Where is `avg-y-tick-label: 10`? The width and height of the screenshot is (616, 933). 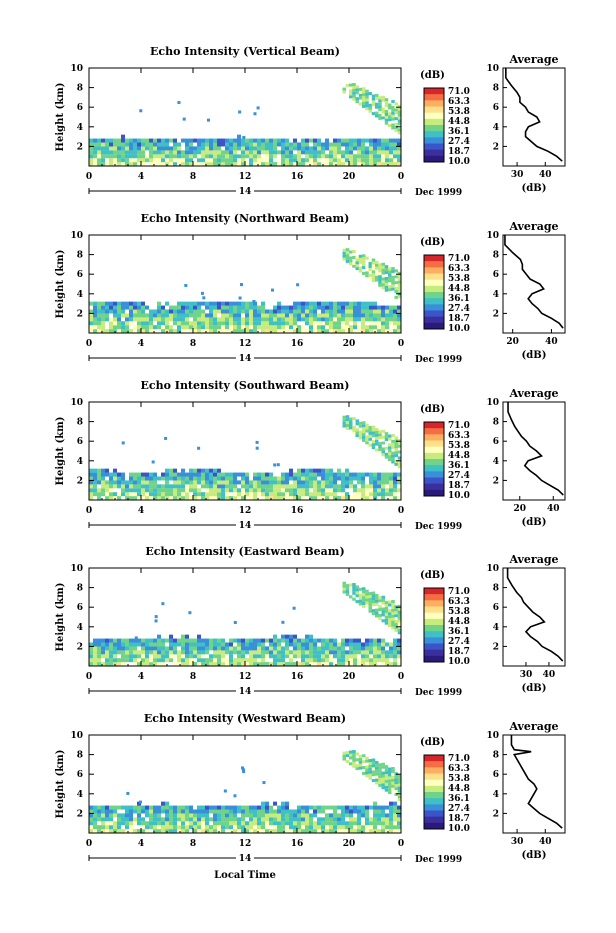 avg-y-tick-label: 10 is located at coordinates (492, 69).